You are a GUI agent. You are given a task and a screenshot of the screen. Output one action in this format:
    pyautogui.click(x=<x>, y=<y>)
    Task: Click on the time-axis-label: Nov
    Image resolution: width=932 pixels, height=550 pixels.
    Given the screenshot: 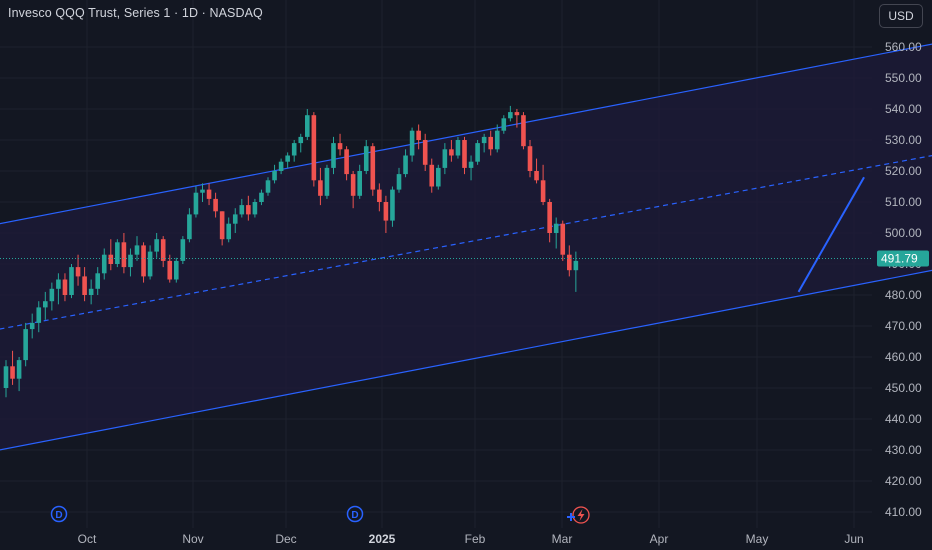 What is the action you would take?
    pyautogui.click(x=192, y=539)
    